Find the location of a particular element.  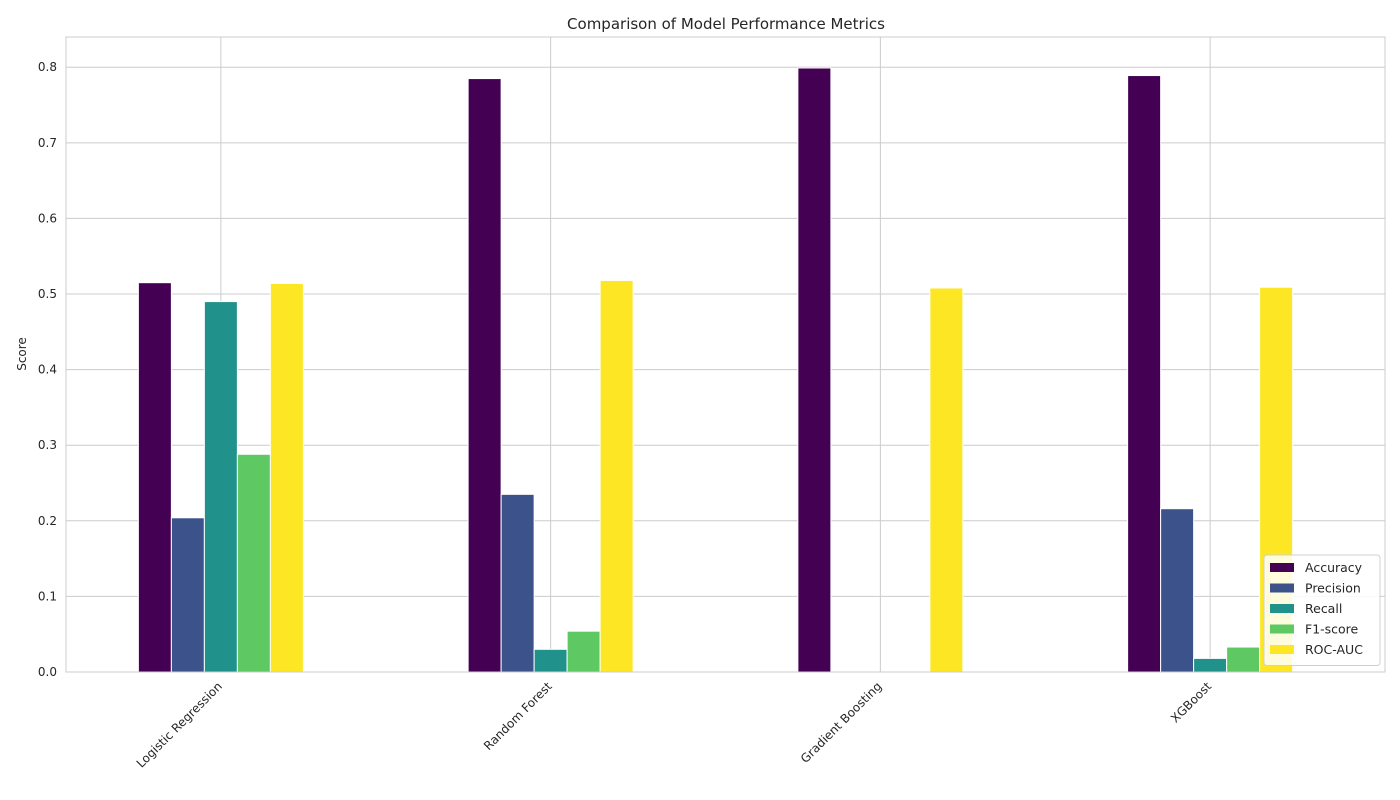

legend-label: Accuracy is located at coordinates (1334, 567).